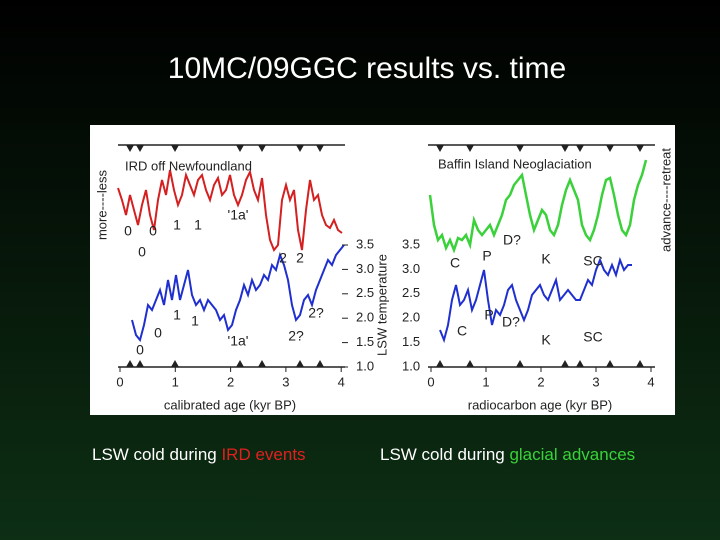  I want to click on x-axis-label: radiocarbon age (kyr BP), so click(540, 404).